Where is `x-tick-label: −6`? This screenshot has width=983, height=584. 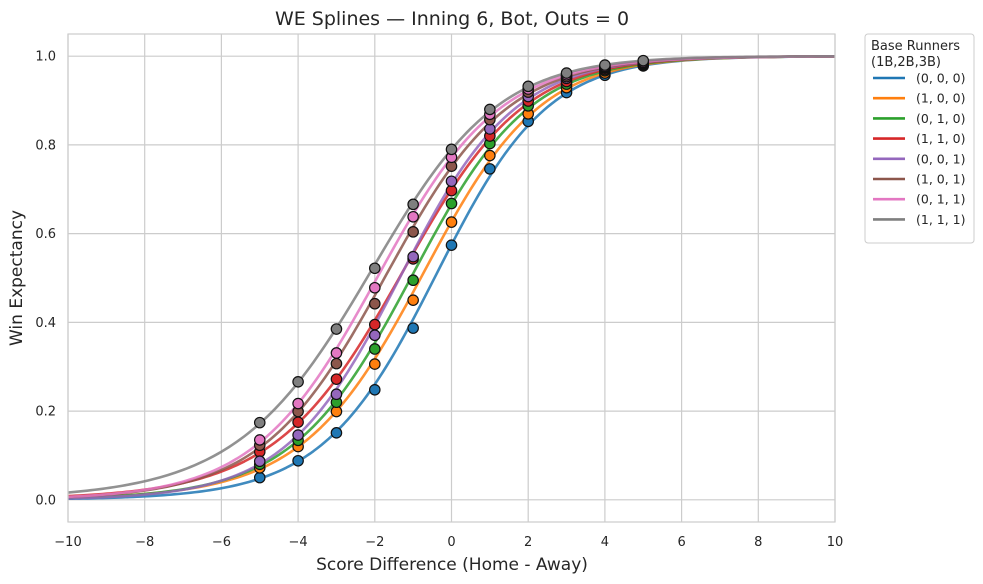
x-tick-label: −6 is located at coordinates (221, 542).